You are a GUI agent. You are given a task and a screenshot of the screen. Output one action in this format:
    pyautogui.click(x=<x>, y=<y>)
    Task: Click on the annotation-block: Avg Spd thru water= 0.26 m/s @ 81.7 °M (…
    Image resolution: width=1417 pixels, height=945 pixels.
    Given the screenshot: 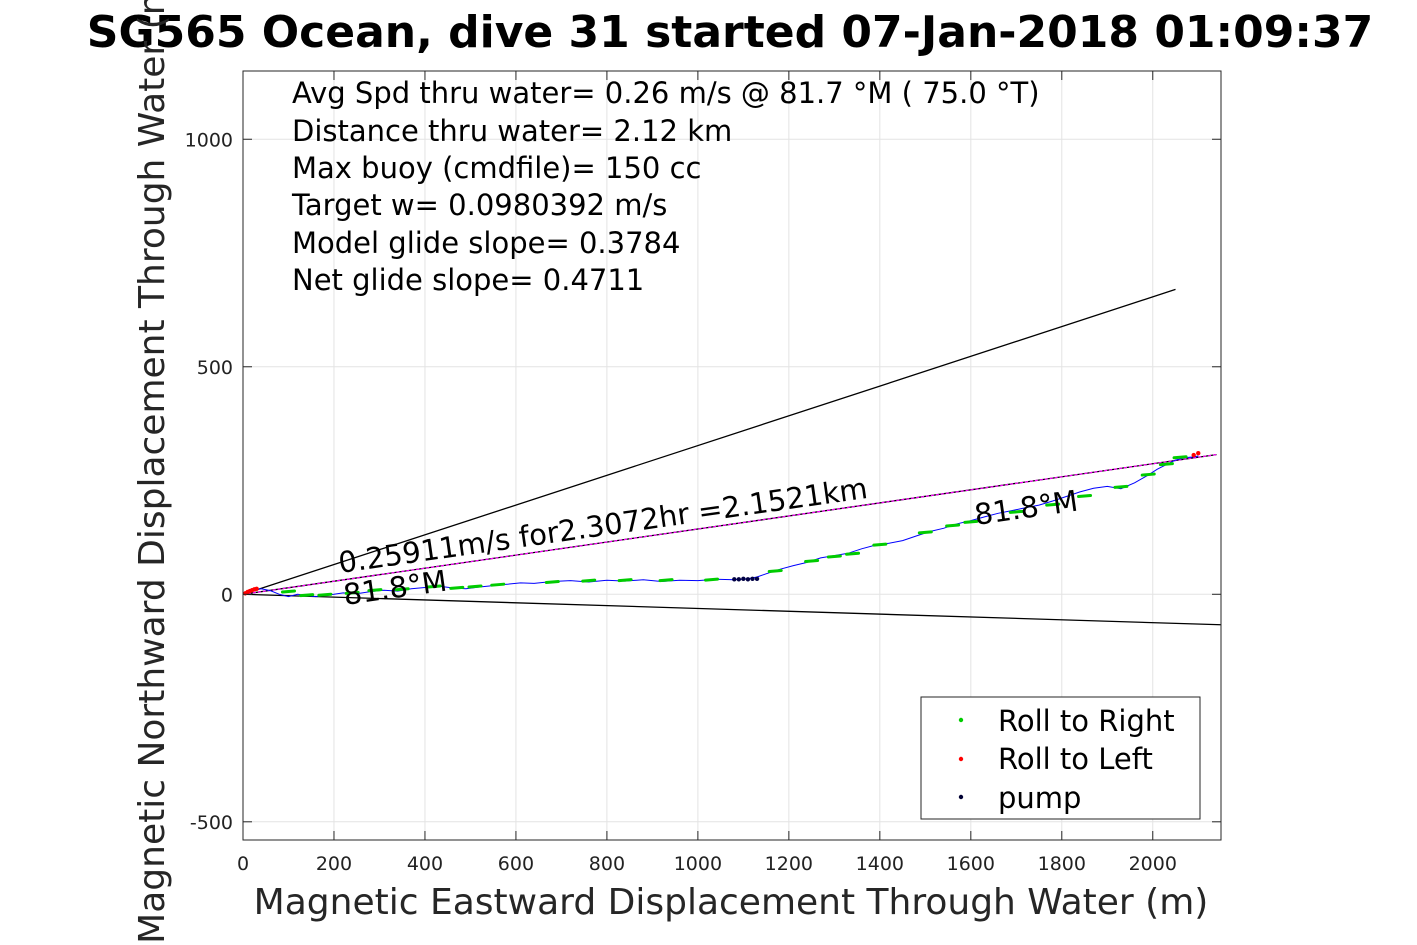 What is the action you would take?
    pyautogui.click(x=665, y=186)
    